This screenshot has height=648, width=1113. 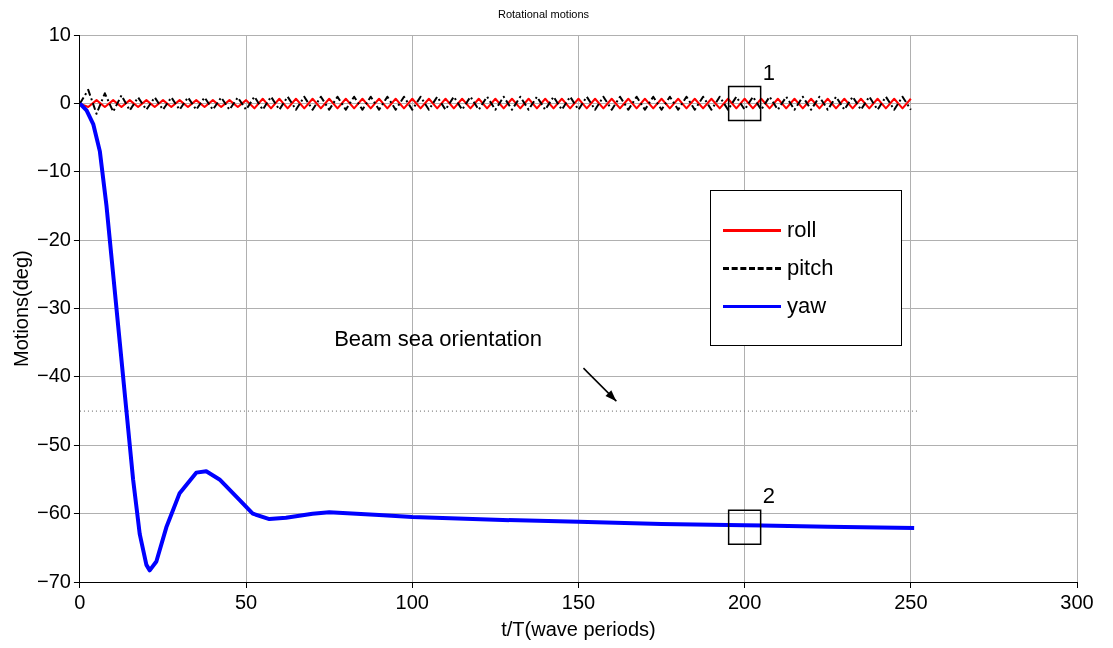 What do you see at coordinates (744, 601) in the screenshot?
I see `x-tick-label: 200` at bounding box center [744, 601].